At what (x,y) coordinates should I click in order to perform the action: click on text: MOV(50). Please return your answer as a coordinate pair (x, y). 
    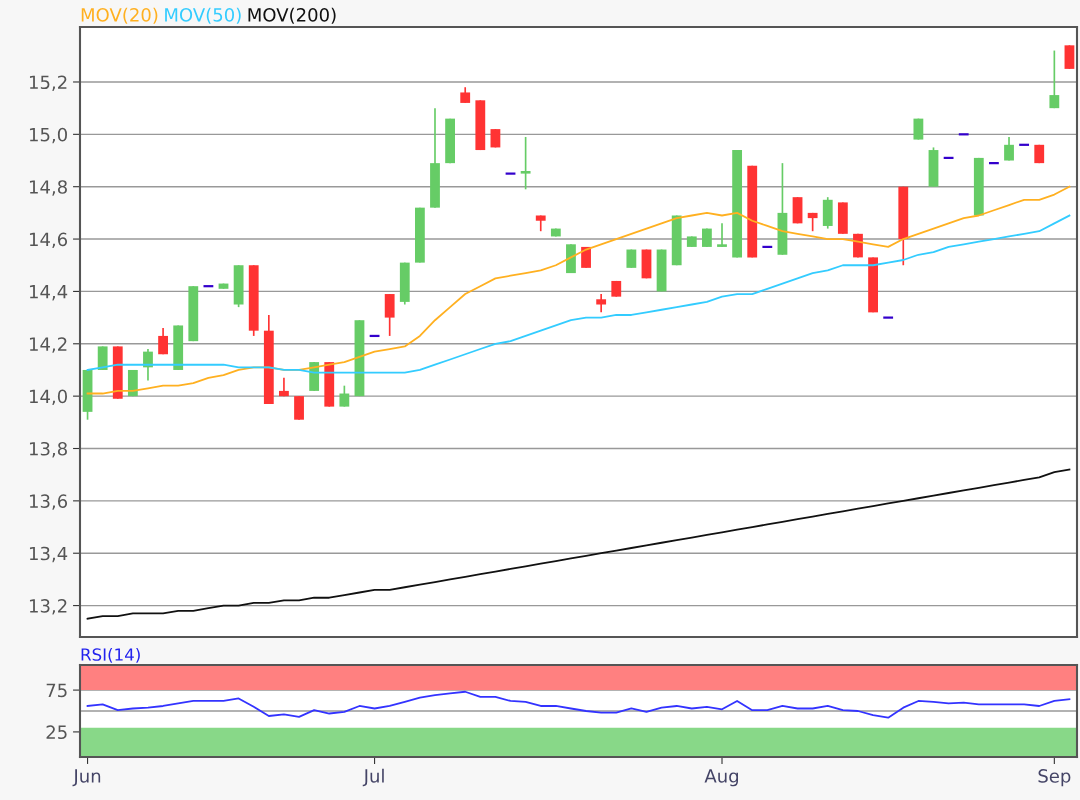
    Looking at the image, I should click on (203, 15).